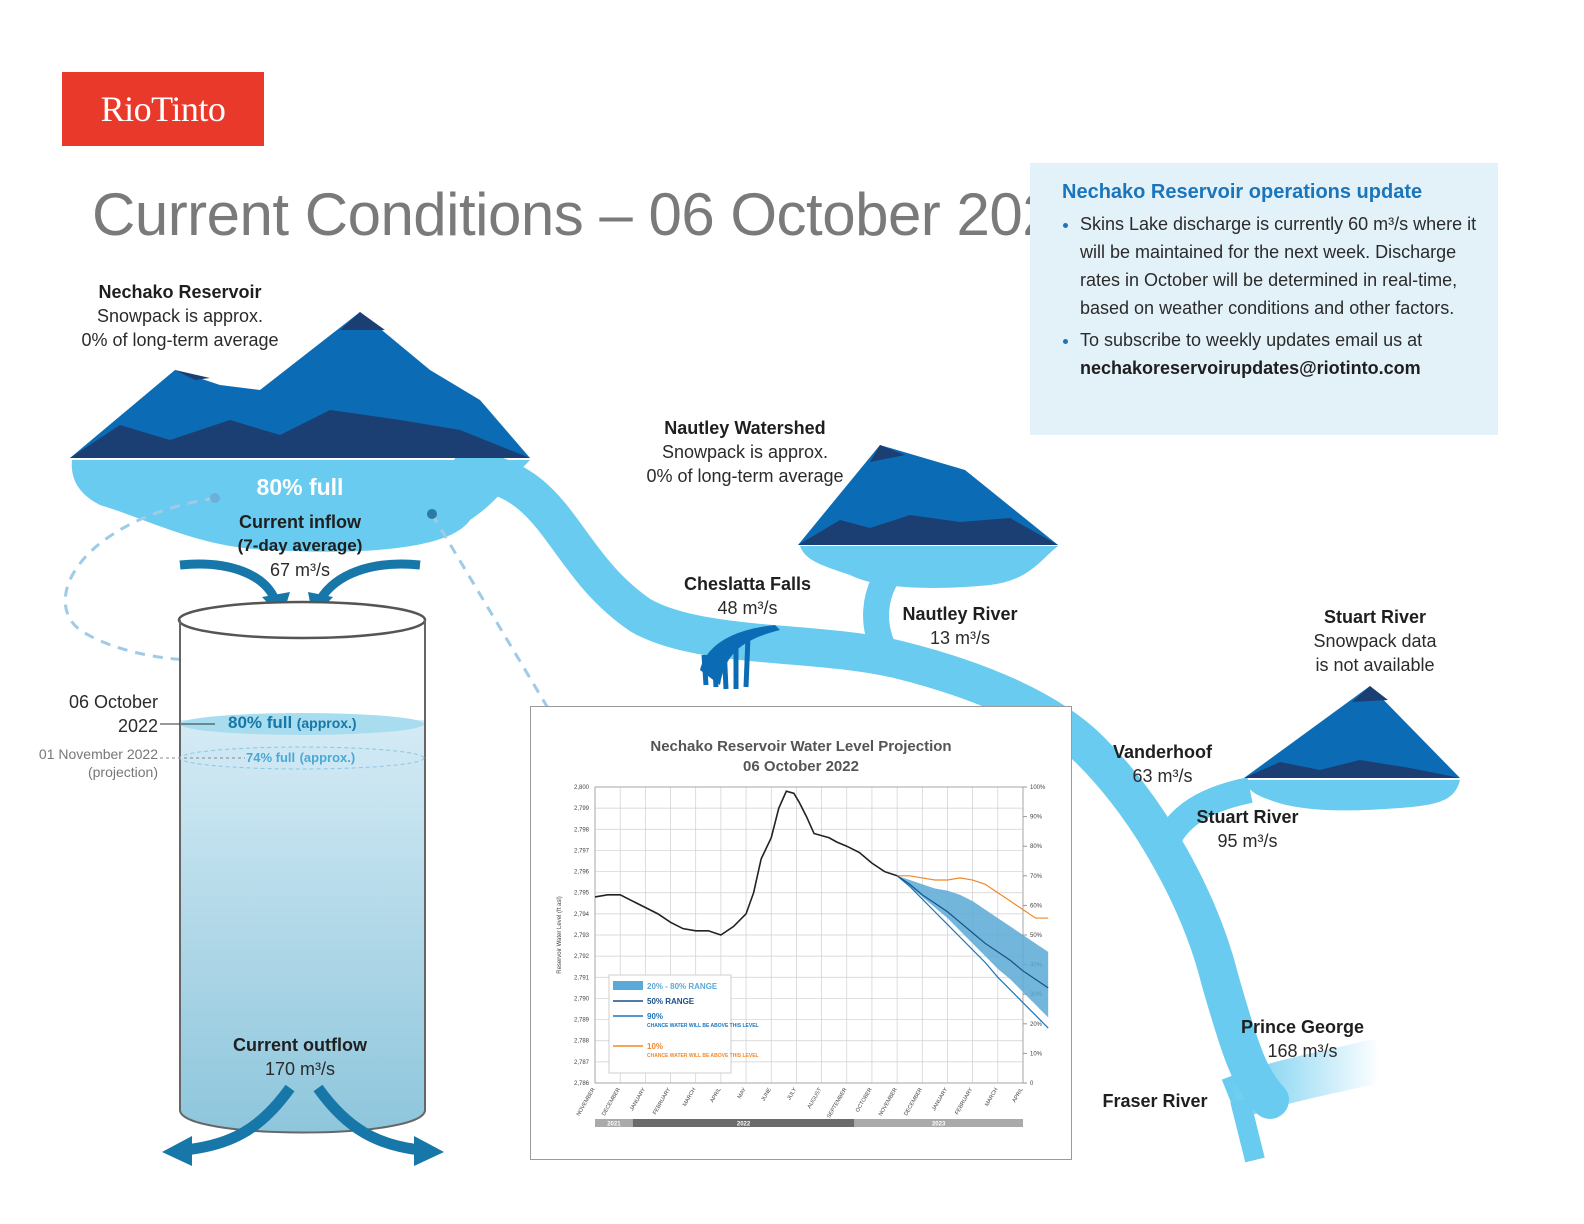 The image size is (1584, 1224). I want to click on y-tick-label: 2,799, so click(582, 809).